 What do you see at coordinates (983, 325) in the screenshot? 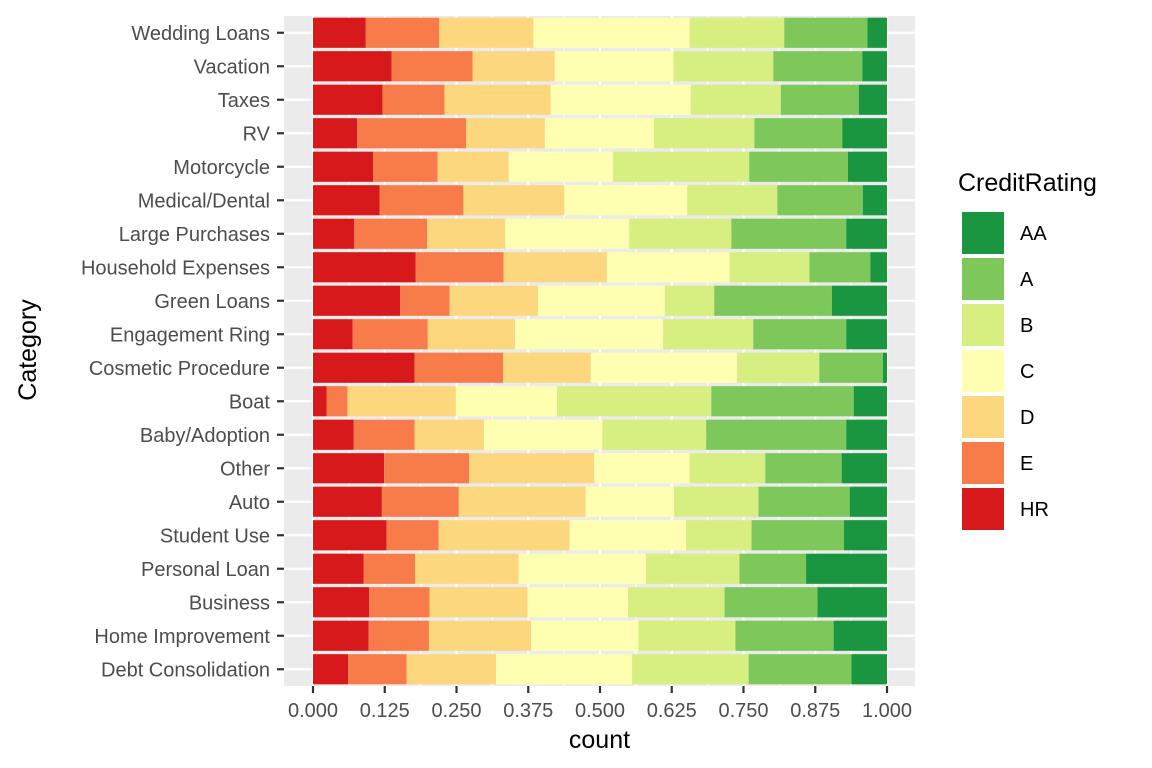
I see `legend-swatch-b` at bounding box center [983, 325].